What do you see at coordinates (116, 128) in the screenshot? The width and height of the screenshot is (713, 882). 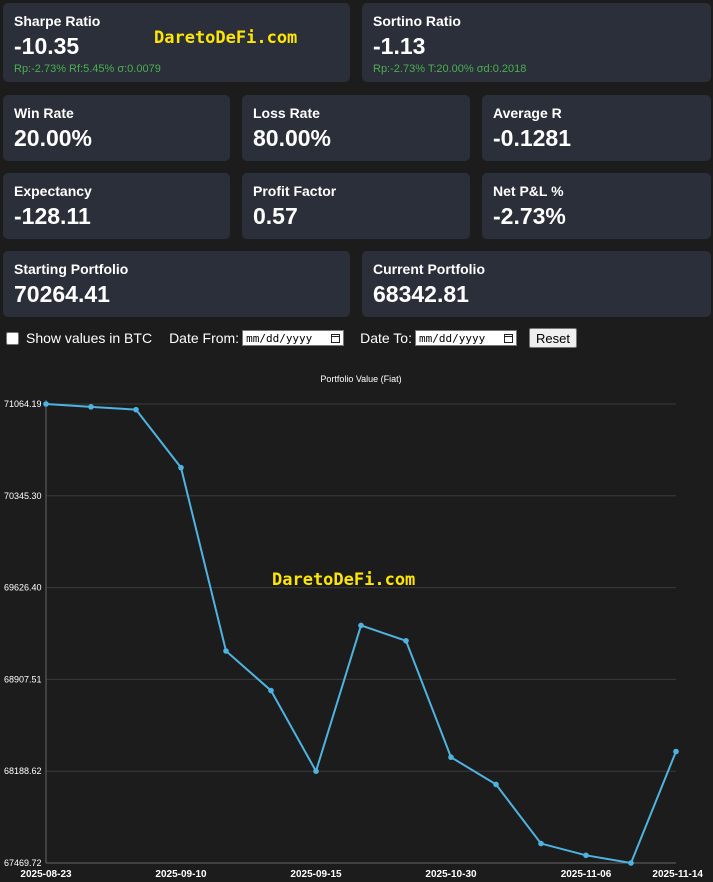 I see `win-rate-card: Win Rate 20.00%` at bounding box center [116, 128].